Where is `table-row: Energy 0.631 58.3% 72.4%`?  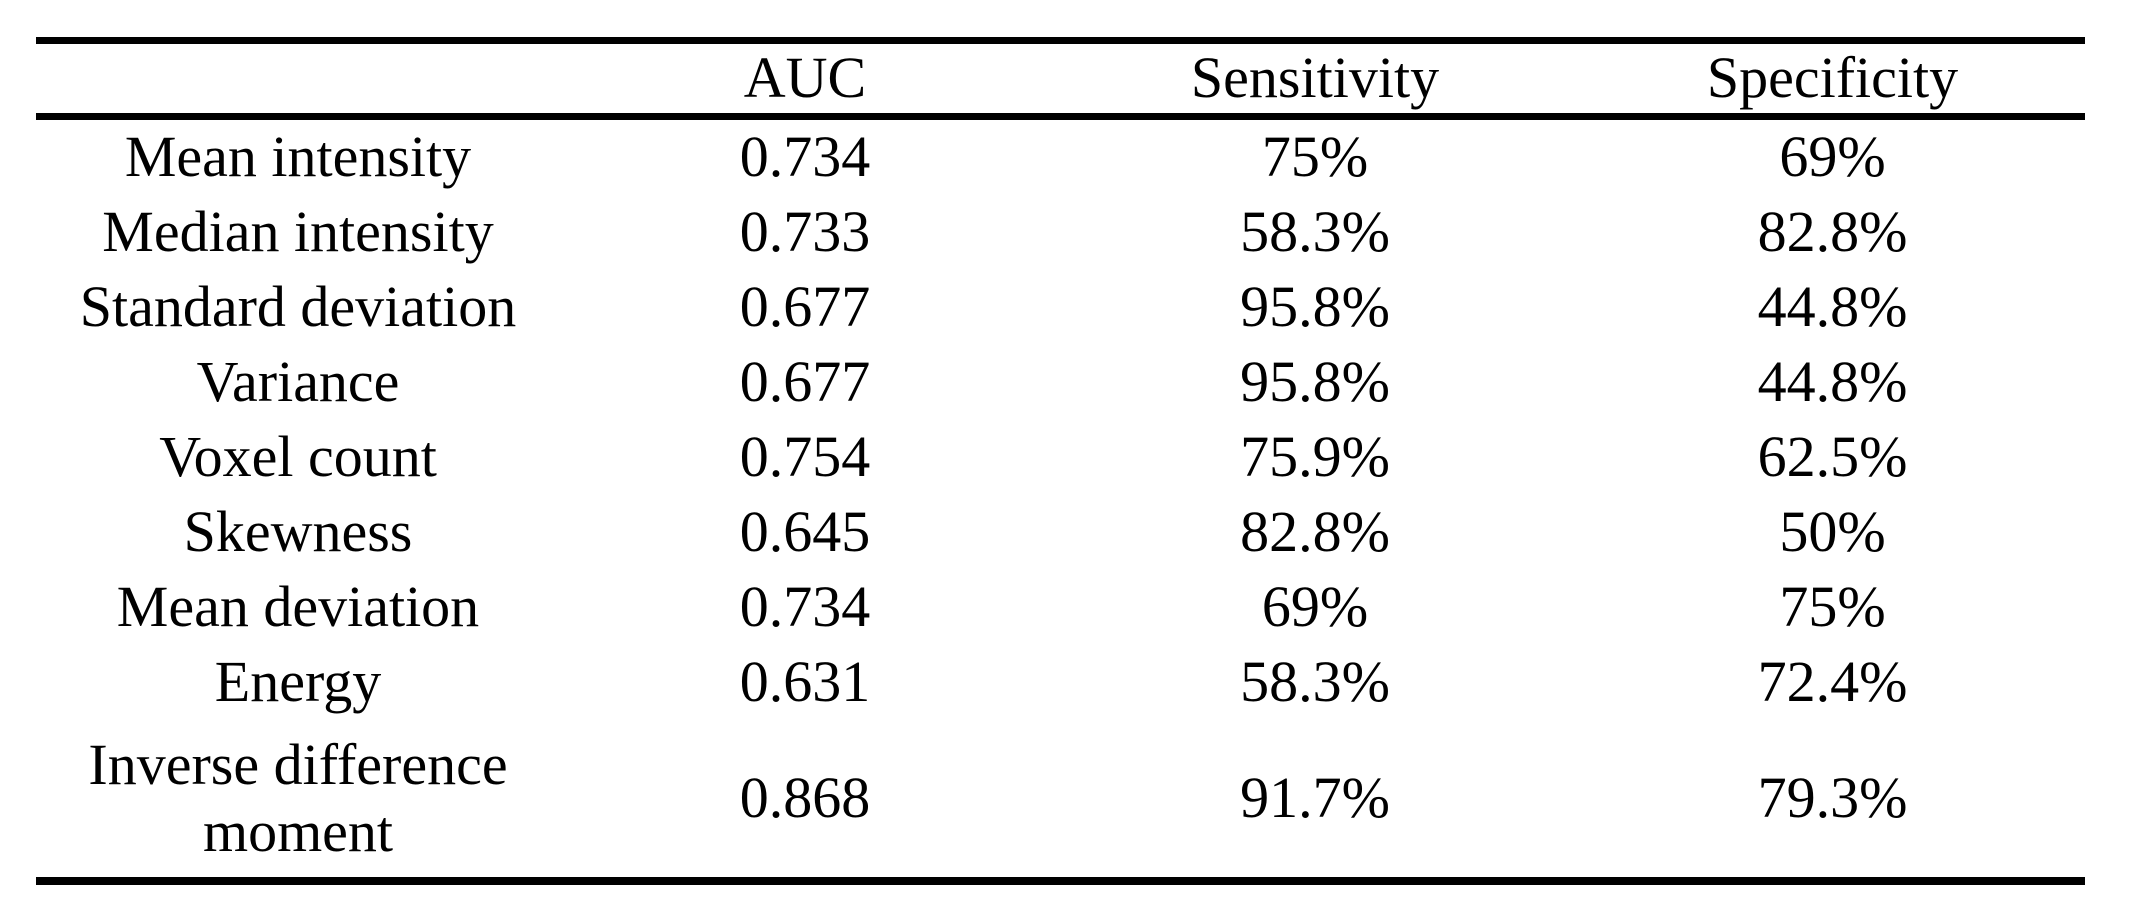 table-row: Energy 0.631 58.3% 72.4% is located at coordinates (1060, 682).